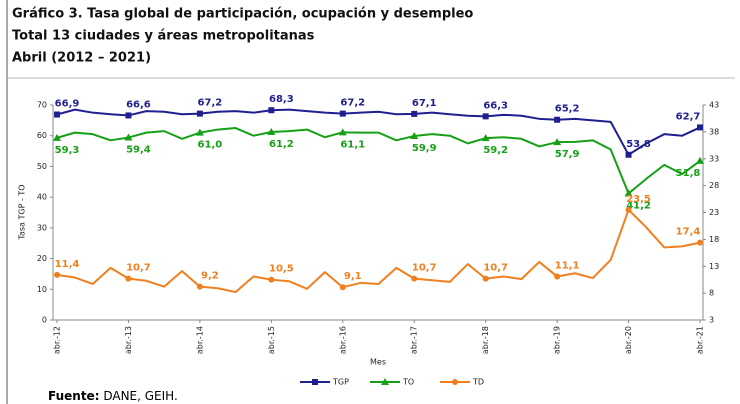  I want to click on data-label: 10,5, so click(281, 269).